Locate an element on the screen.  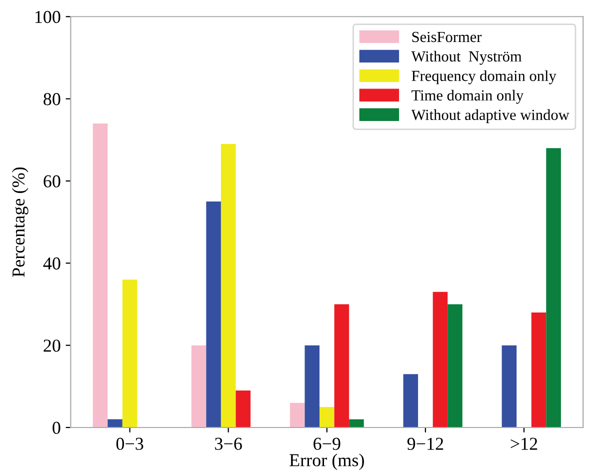
legend-label: Without adaptive window is located at coordinates (490, 116).